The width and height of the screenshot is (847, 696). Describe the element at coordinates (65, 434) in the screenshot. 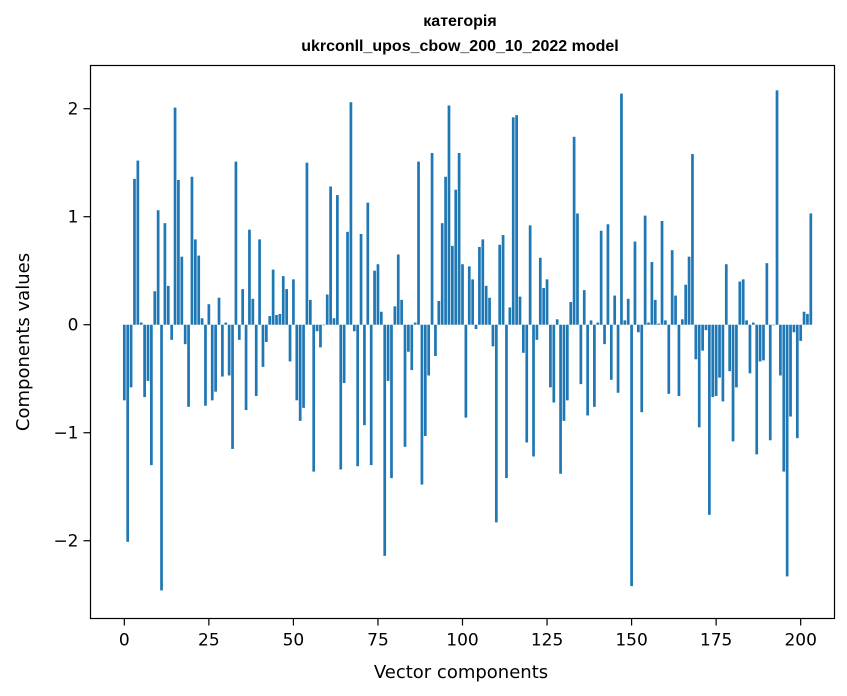

I see `y-tick-label: −1` at that location.